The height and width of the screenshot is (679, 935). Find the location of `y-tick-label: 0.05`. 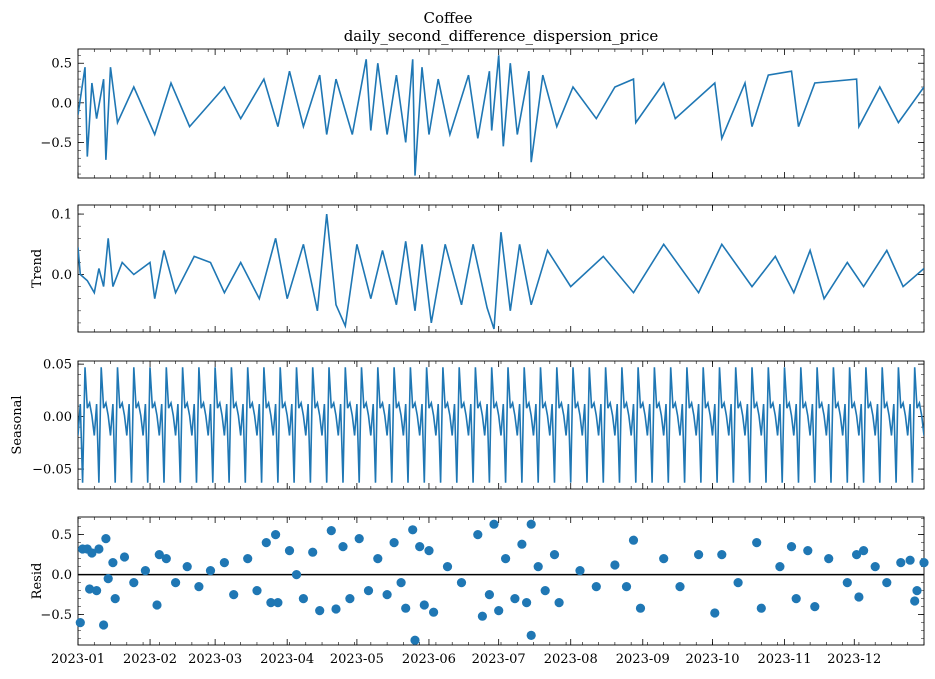

y-tick-label: 0.05 is located at coordinates (57, 365).